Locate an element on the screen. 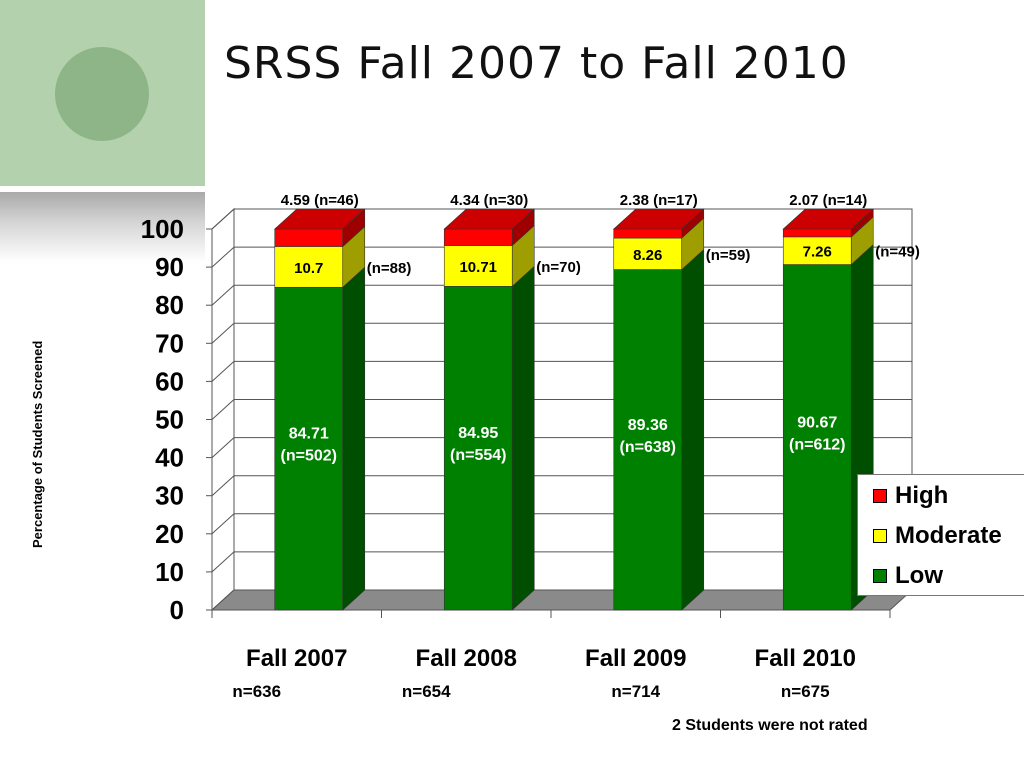  data-label-moderate-value: 10.71 is located at coordinates (478, 267).